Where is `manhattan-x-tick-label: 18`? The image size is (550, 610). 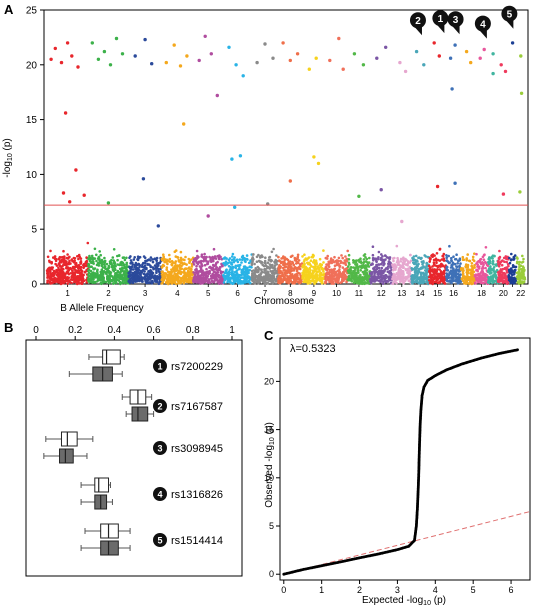
manhattan-x-tick-label: 18 is located at coordinates (481, 293).